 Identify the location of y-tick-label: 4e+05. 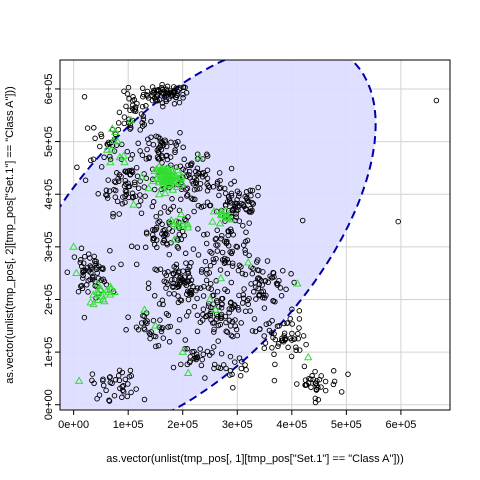
(49, 194).